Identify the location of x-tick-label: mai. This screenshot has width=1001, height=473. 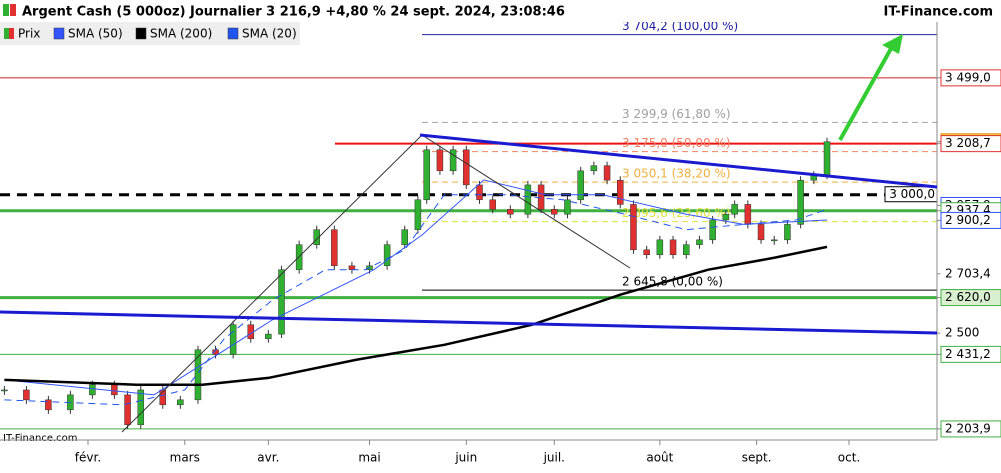
(369, 458).